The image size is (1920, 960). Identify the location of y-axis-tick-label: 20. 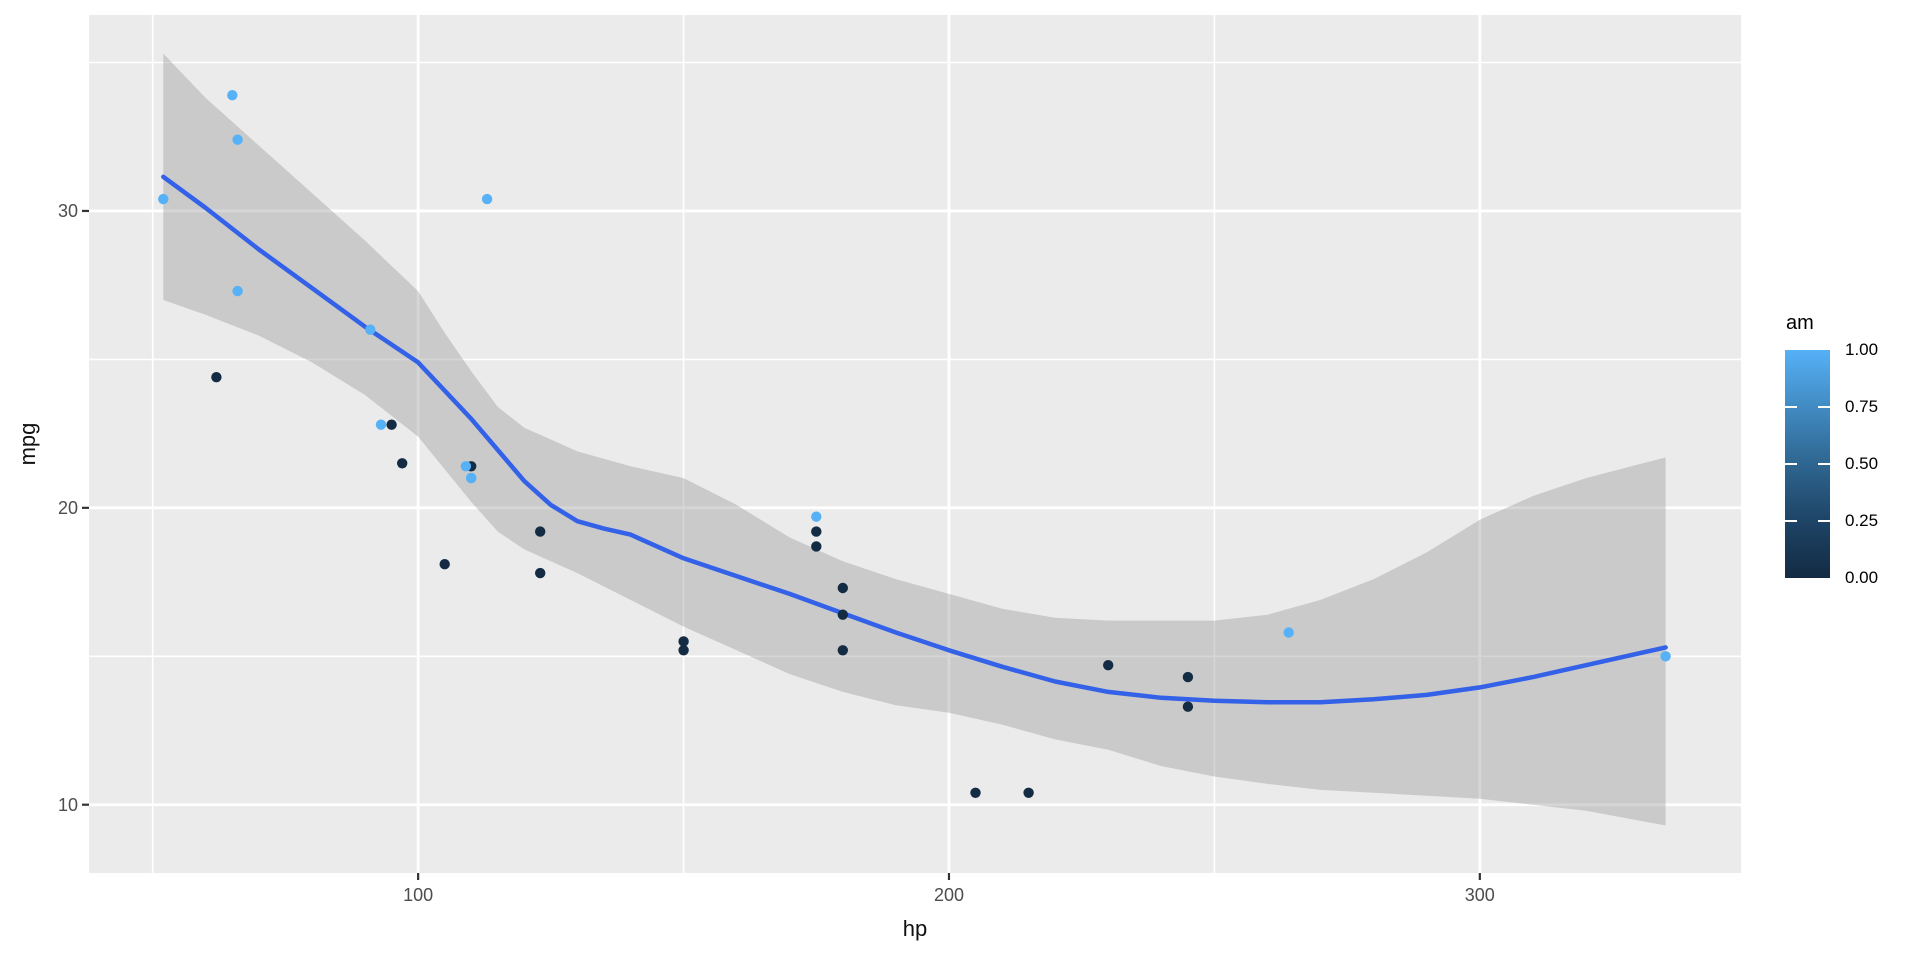
(67, 507).